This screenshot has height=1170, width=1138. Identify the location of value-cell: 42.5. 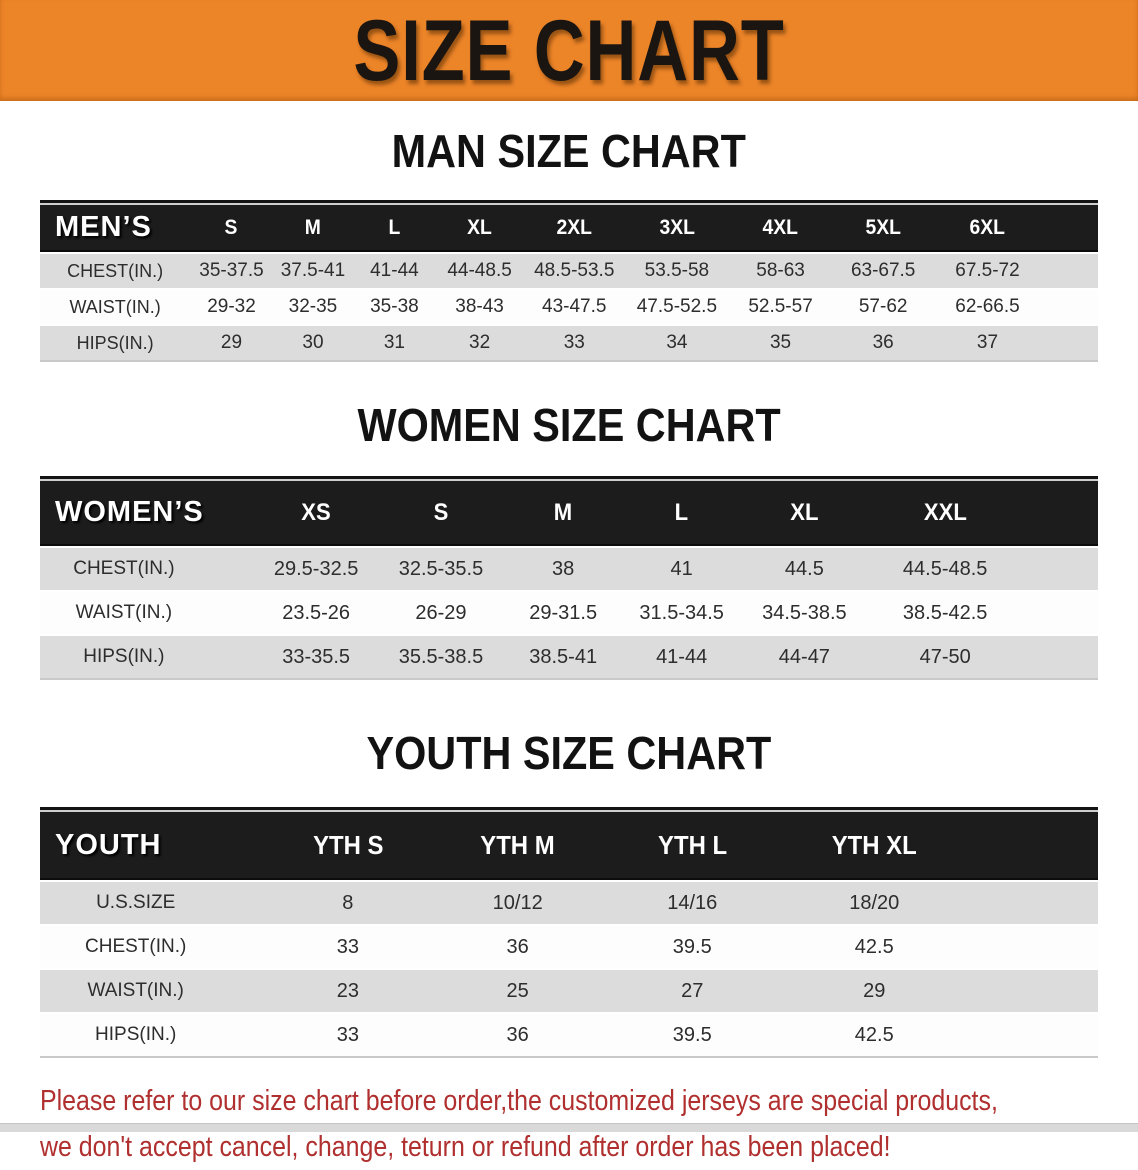
(938, 1035).